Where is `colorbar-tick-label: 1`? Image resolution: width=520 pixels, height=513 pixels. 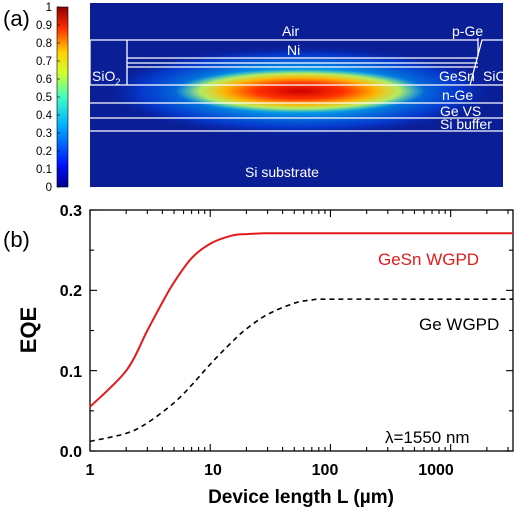 colorbar-tick-label: 1 is located at coordinates (49, 8).